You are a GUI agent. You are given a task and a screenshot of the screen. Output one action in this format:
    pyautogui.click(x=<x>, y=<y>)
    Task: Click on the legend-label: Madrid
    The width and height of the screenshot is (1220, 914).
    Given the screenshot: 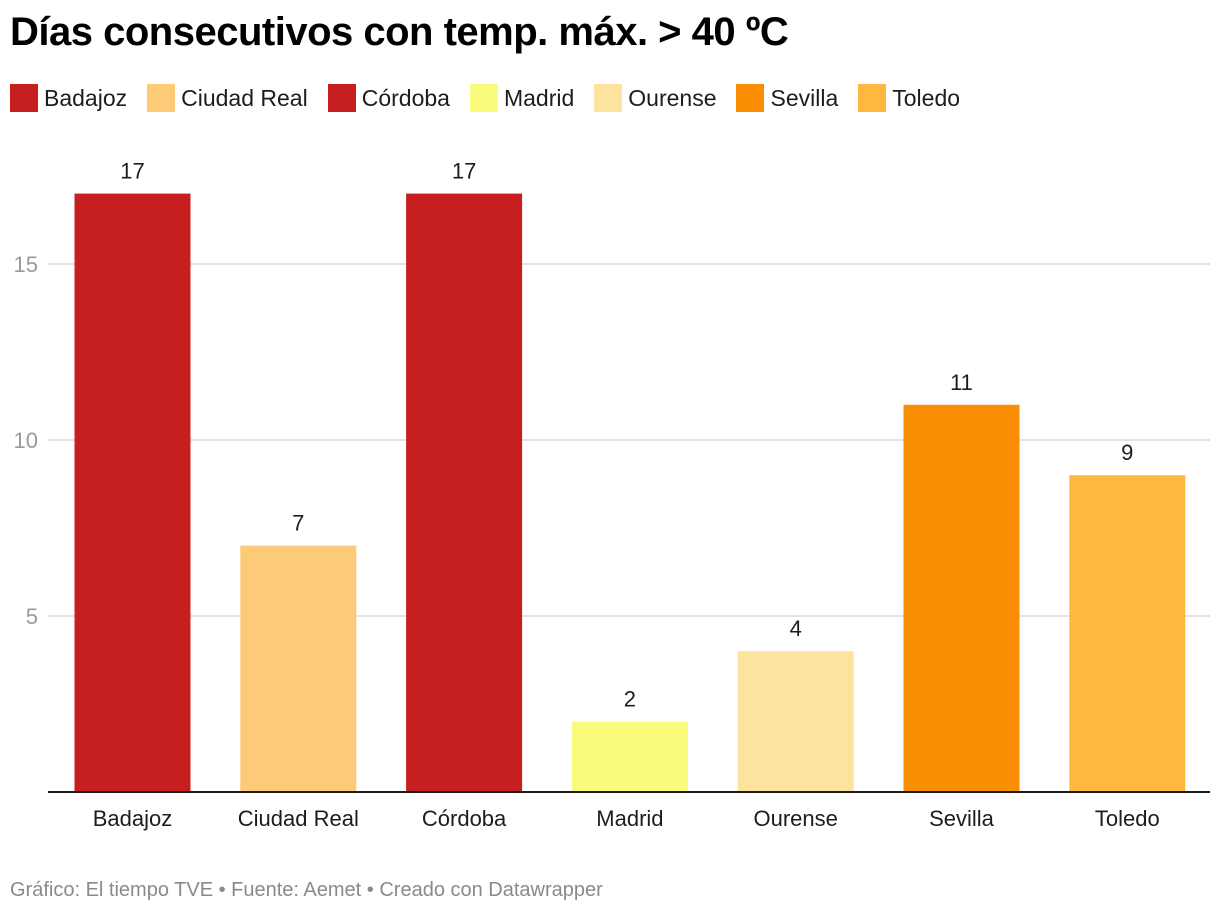 What is the action you would take?
    pyautogui.click(x=539, y=97)
    